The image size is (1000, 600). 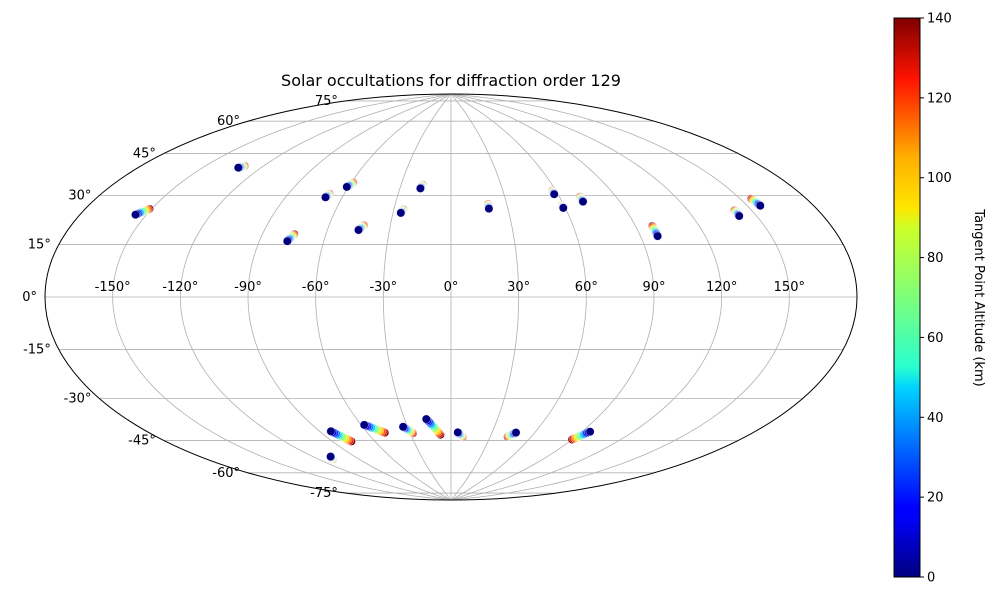 I want to click on colorbar-tick-label: 20, so click(x=935, y=498).